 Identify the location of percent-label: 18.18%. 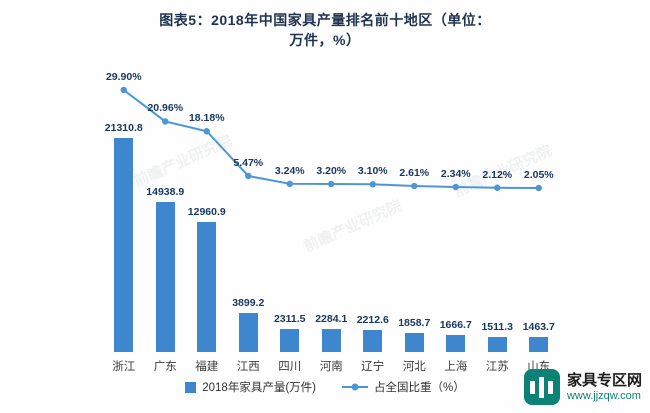
(206, 118).